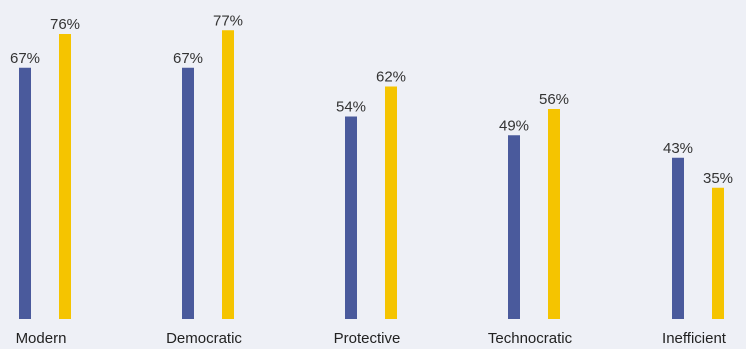 Image resolution: width=746 pixels, height=349 pixels. Describe the element at coordinates (694, 338) in the screenshot. I see `category-label-inefficient: Inefficient` at that location.